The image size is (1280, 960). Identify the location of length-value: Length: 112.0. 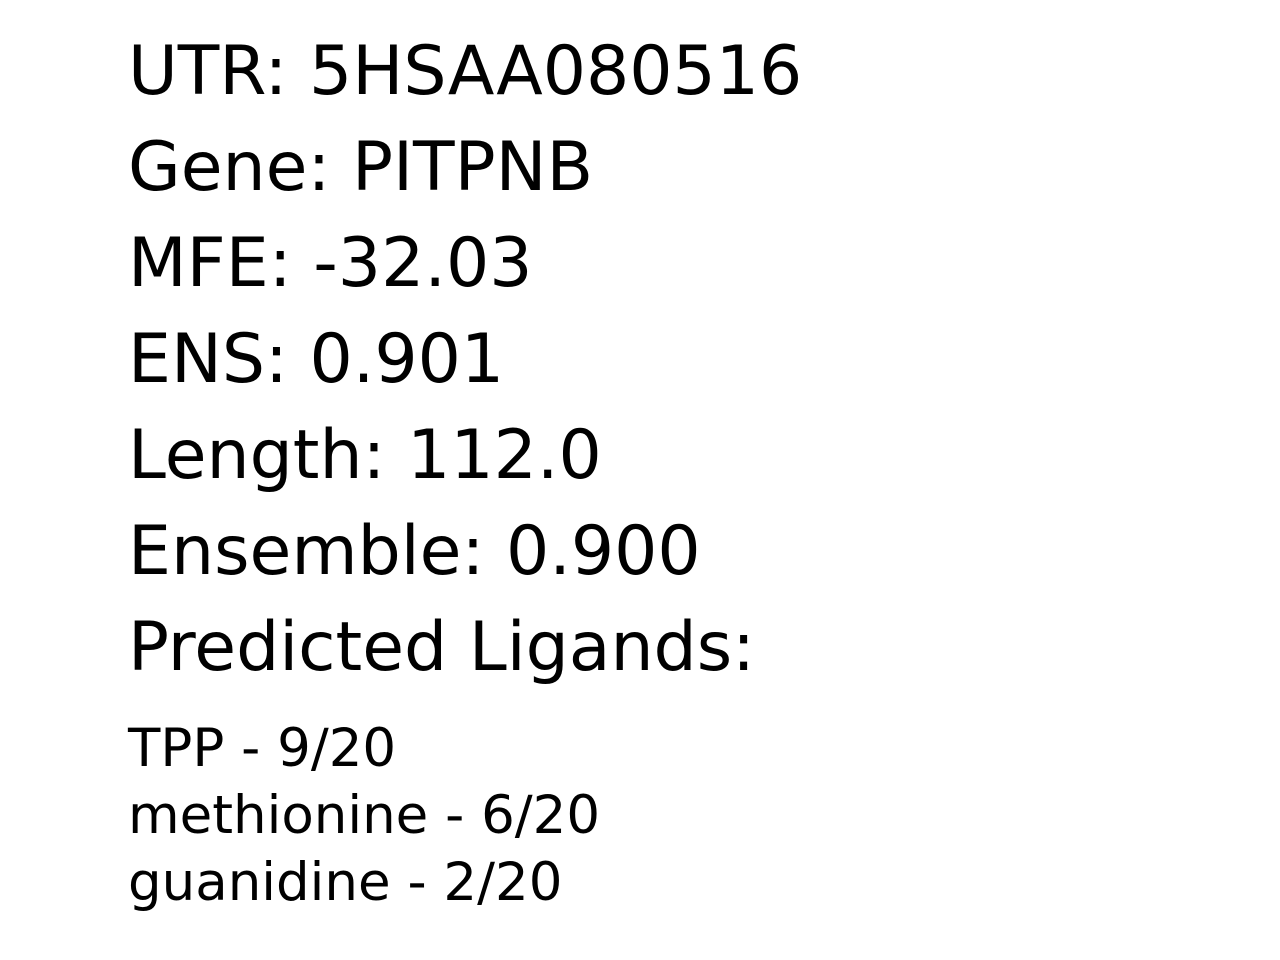
(365, 455).